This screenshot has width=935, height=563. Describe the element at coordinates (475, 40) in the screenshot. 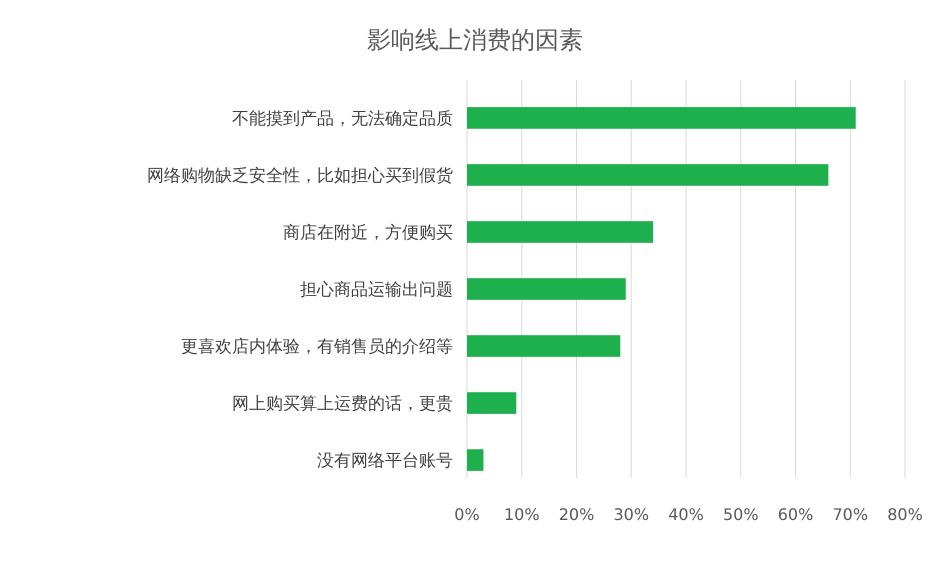

I see `chart-title: 影响线上消费的因素` at that location.